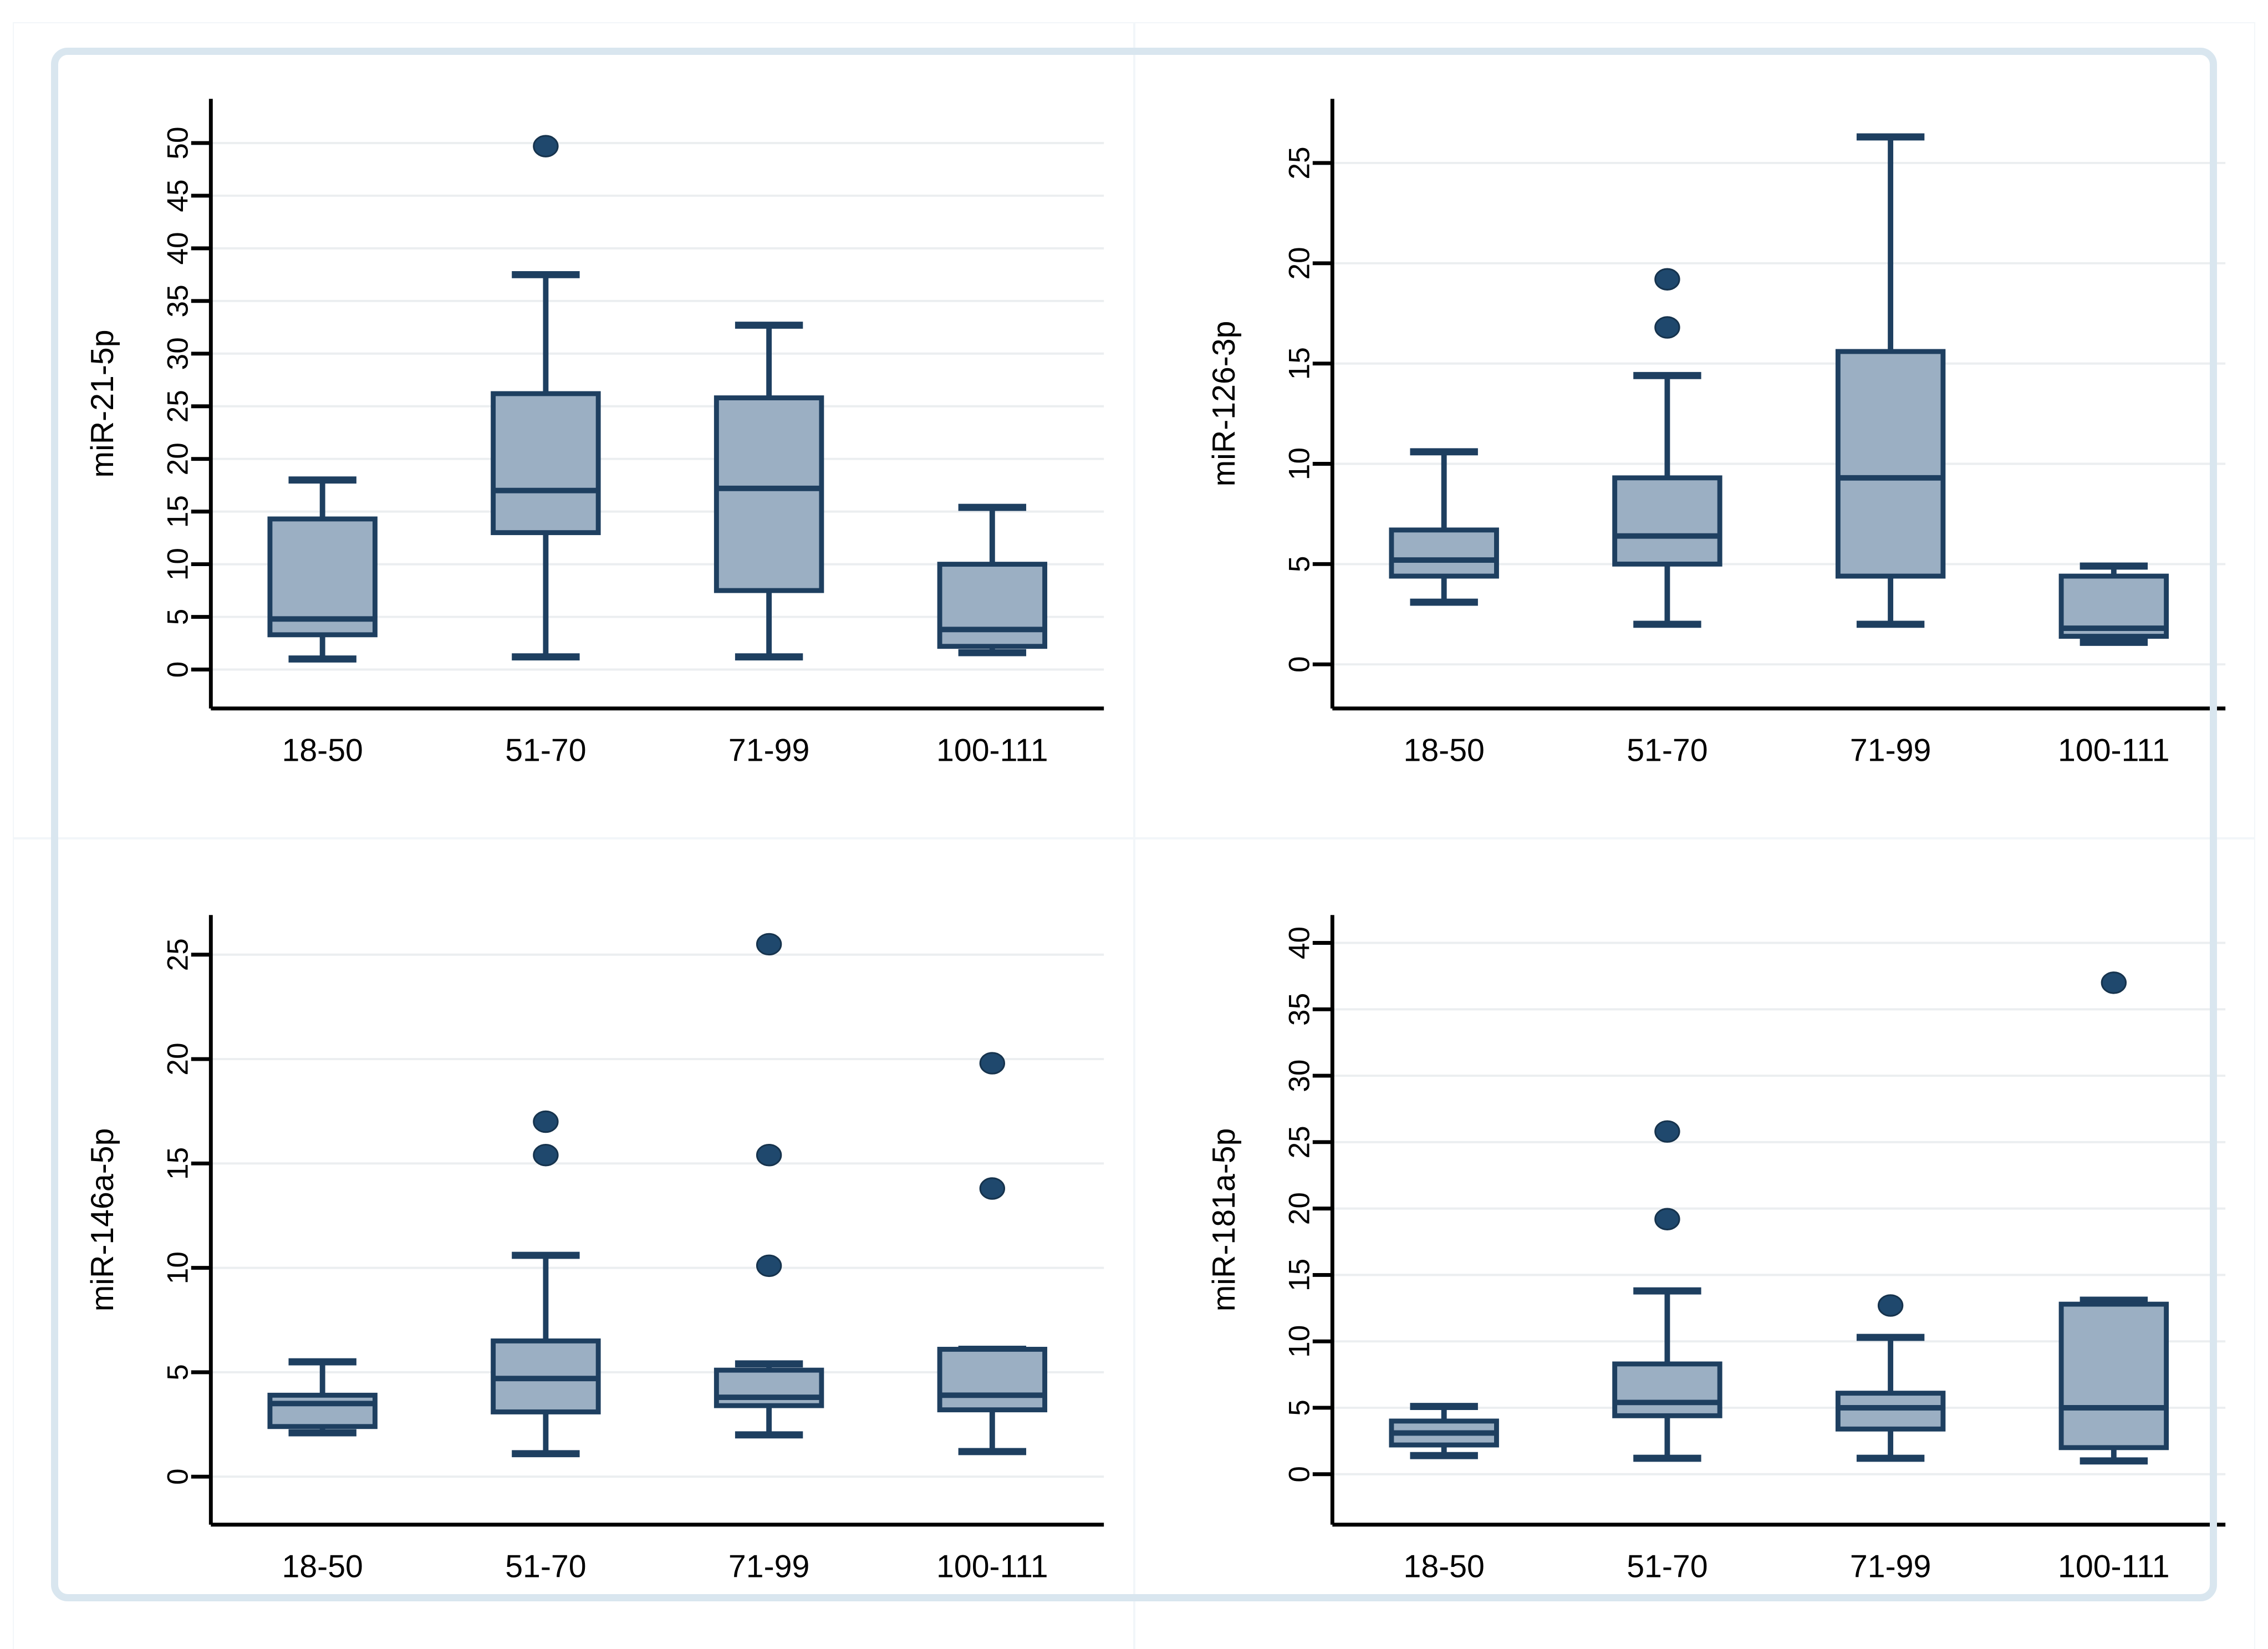 The height and width of the screenshot is (1649, 2268). I want to click on y-tick-label: 45, so click(178, 196).